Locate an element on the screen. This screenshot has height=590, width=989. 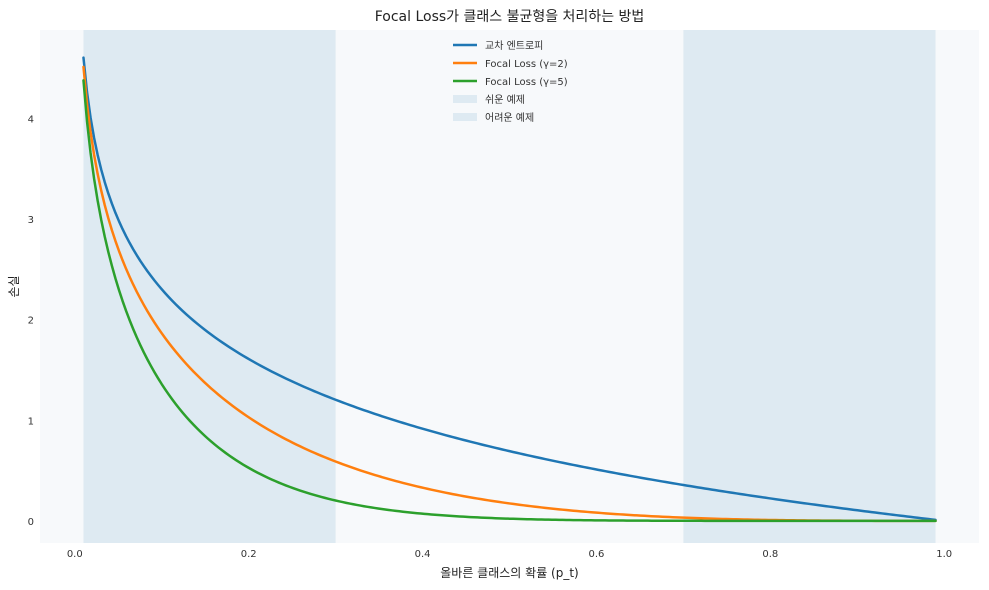
x-tick-label: 1.0 is located at coordinates (944, 554).